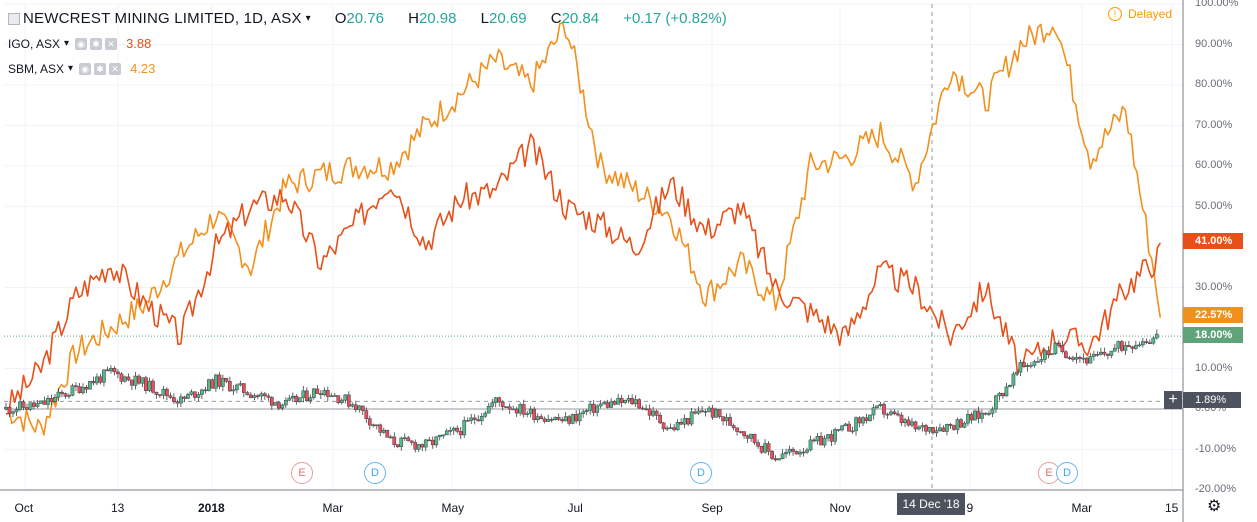 This screenshot has width=1257, height=522. I want to click on open-label: O, so click(340, 18).